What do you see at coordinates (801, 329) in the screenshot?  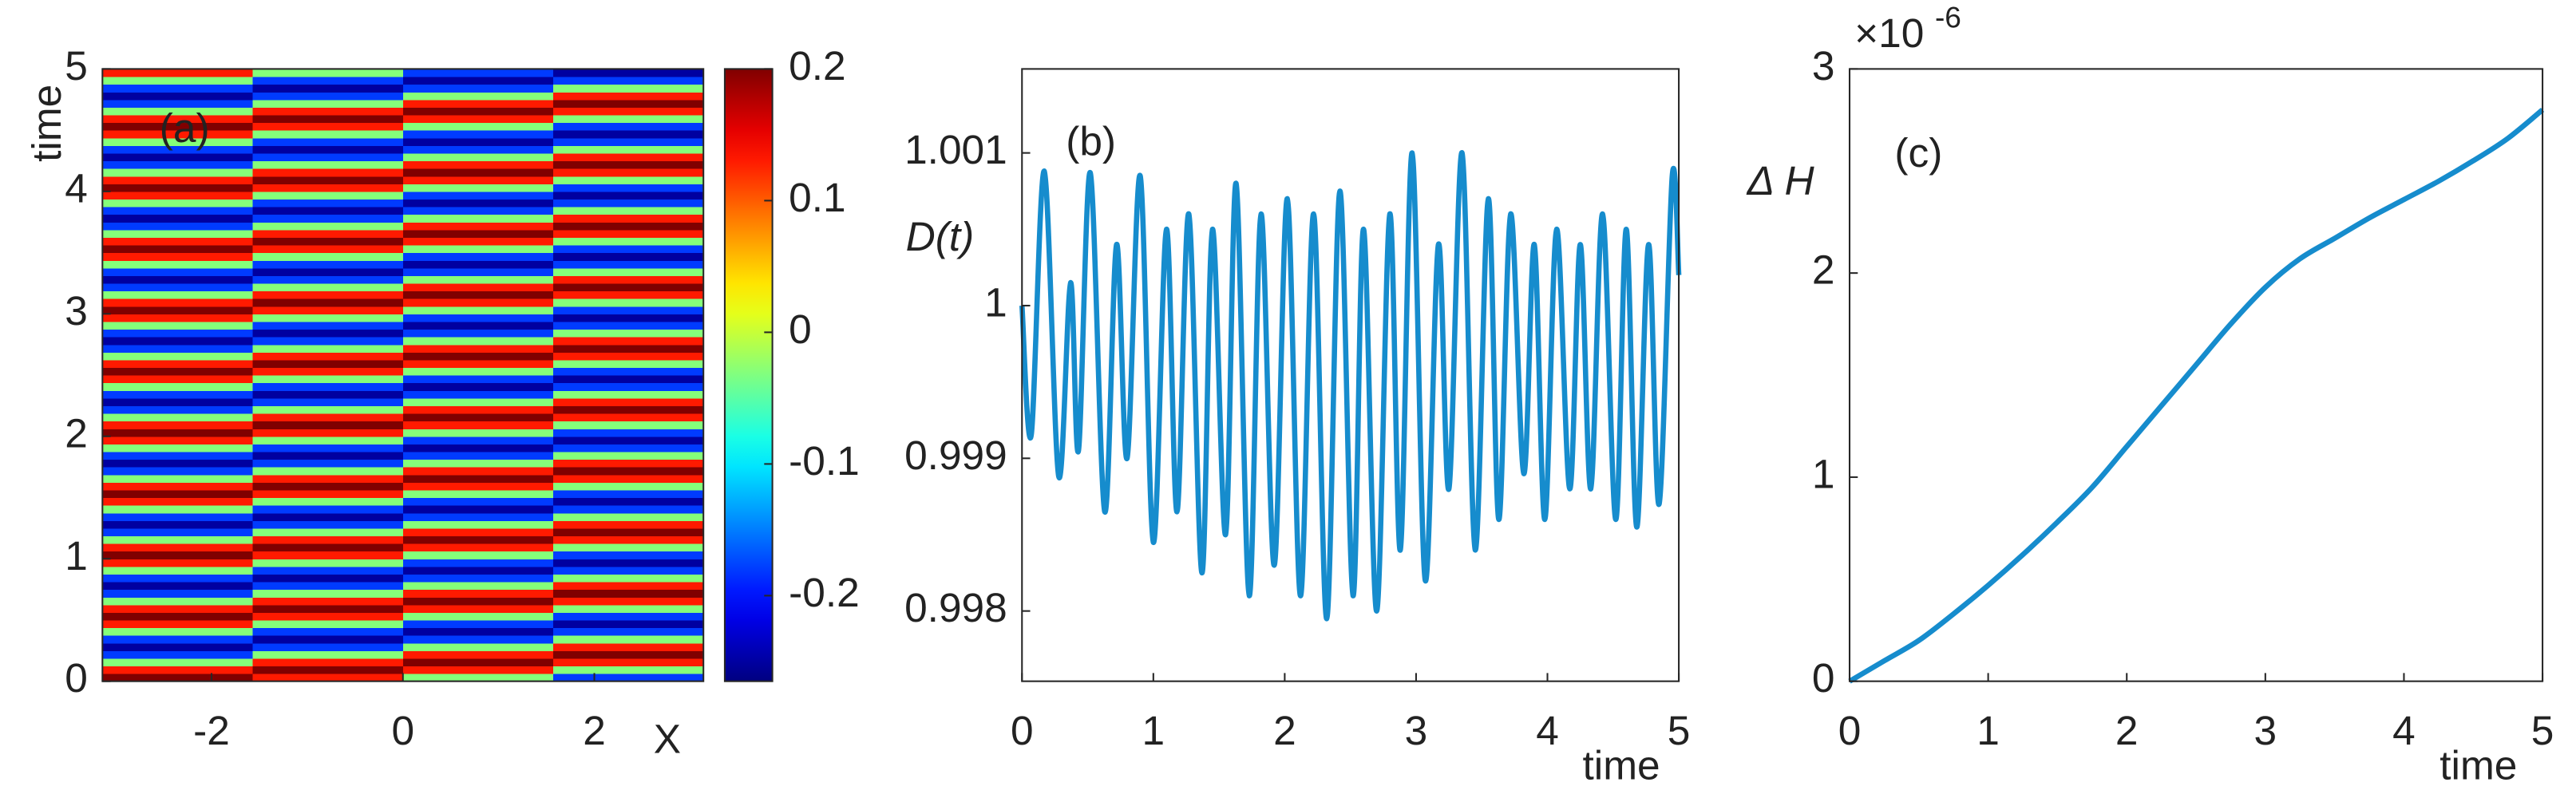 I see `colorbar-tick-label: 0` at bounding box center [801, 329].